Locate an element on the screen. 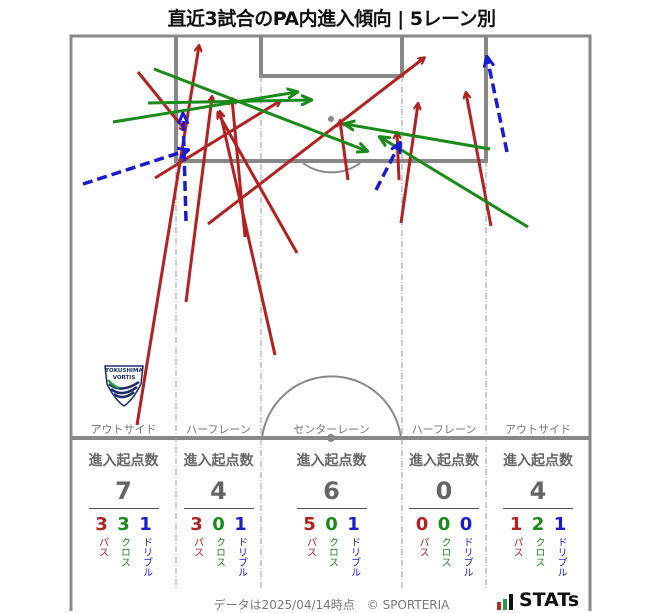 The height and width of the screenshot is (613, 663). footer-note: データは2025/04/14時点 © SPORTERIA is located at coordinates (331, 605).